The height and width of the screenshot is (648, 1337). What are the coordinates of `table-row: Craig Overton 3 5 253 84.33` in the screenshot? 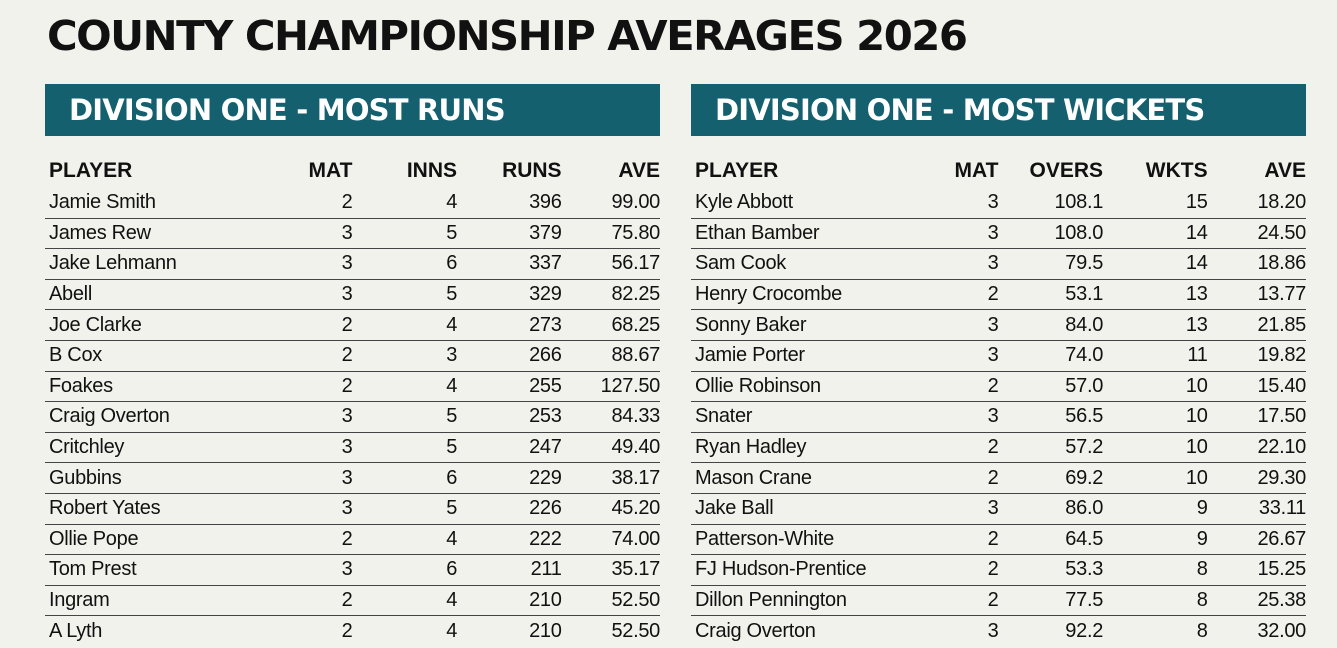 It's located at (352, 417).